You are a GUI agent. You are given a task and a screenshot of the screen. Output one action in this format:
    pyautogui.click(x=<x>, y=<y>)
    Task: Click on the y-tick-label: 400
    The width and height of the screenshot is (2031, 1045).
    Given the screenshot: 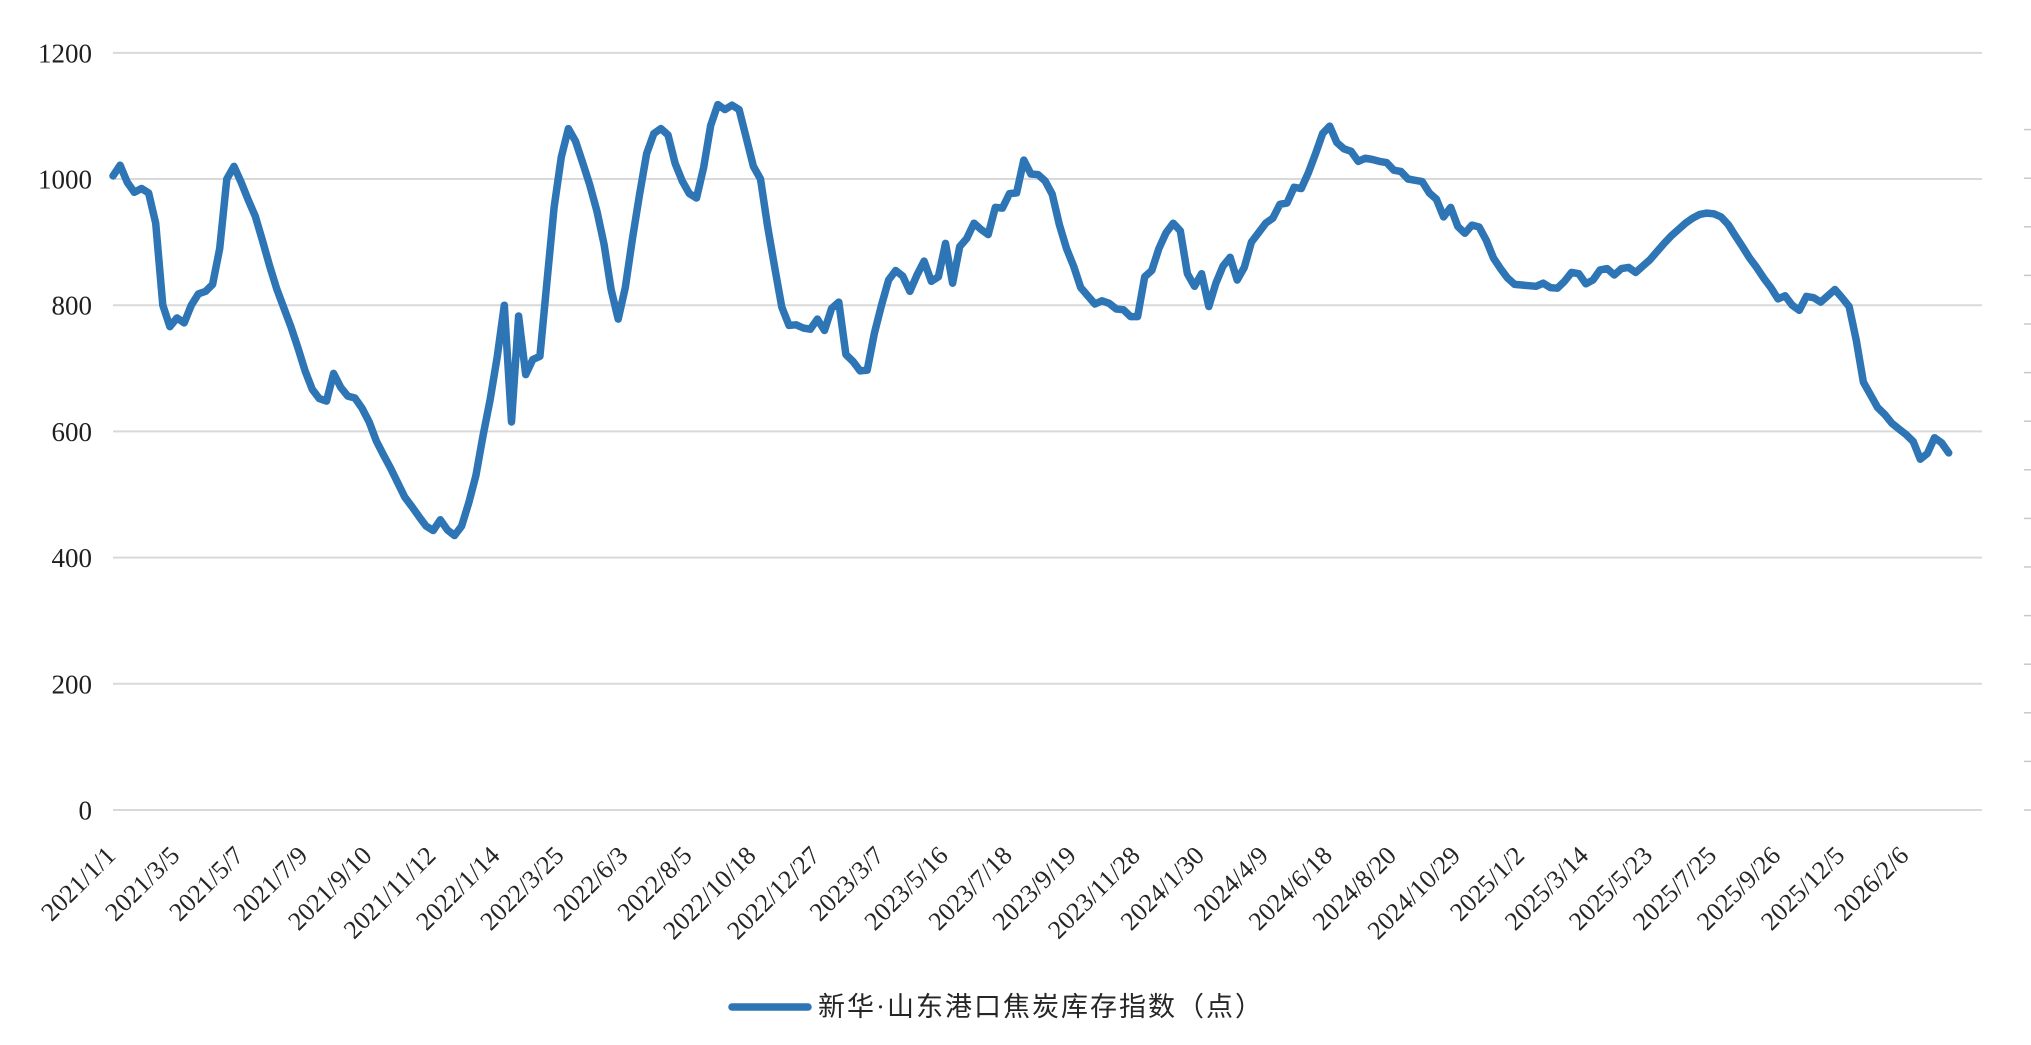 What is the action you would take?
    pyautogui.click(x=72, y=558)
    